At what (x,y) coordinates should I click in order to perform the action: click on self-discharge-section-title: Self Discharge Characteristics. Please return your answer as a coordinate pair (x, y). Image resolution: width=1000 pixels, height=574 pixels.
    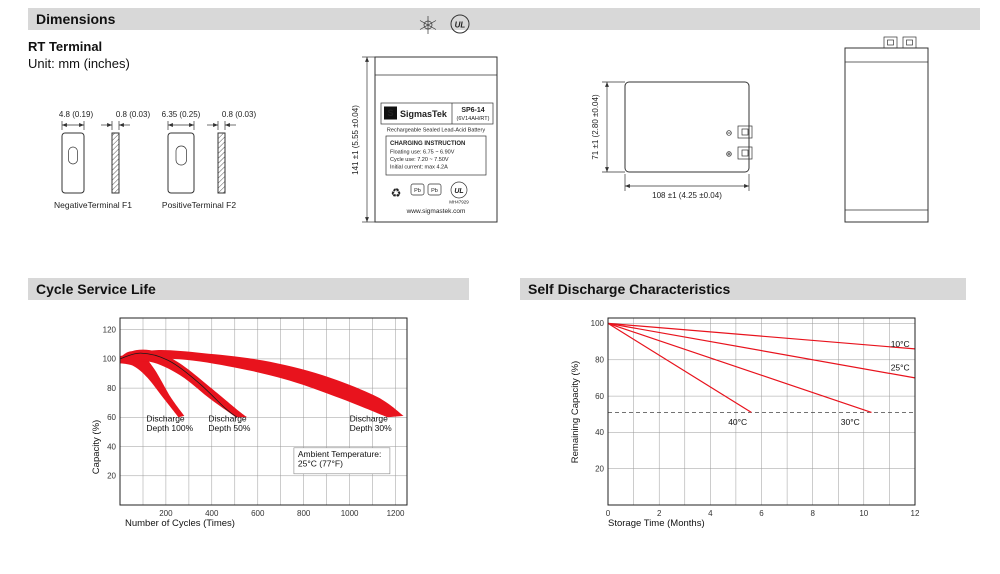
    Looking at the image, I should click on (629, 289).